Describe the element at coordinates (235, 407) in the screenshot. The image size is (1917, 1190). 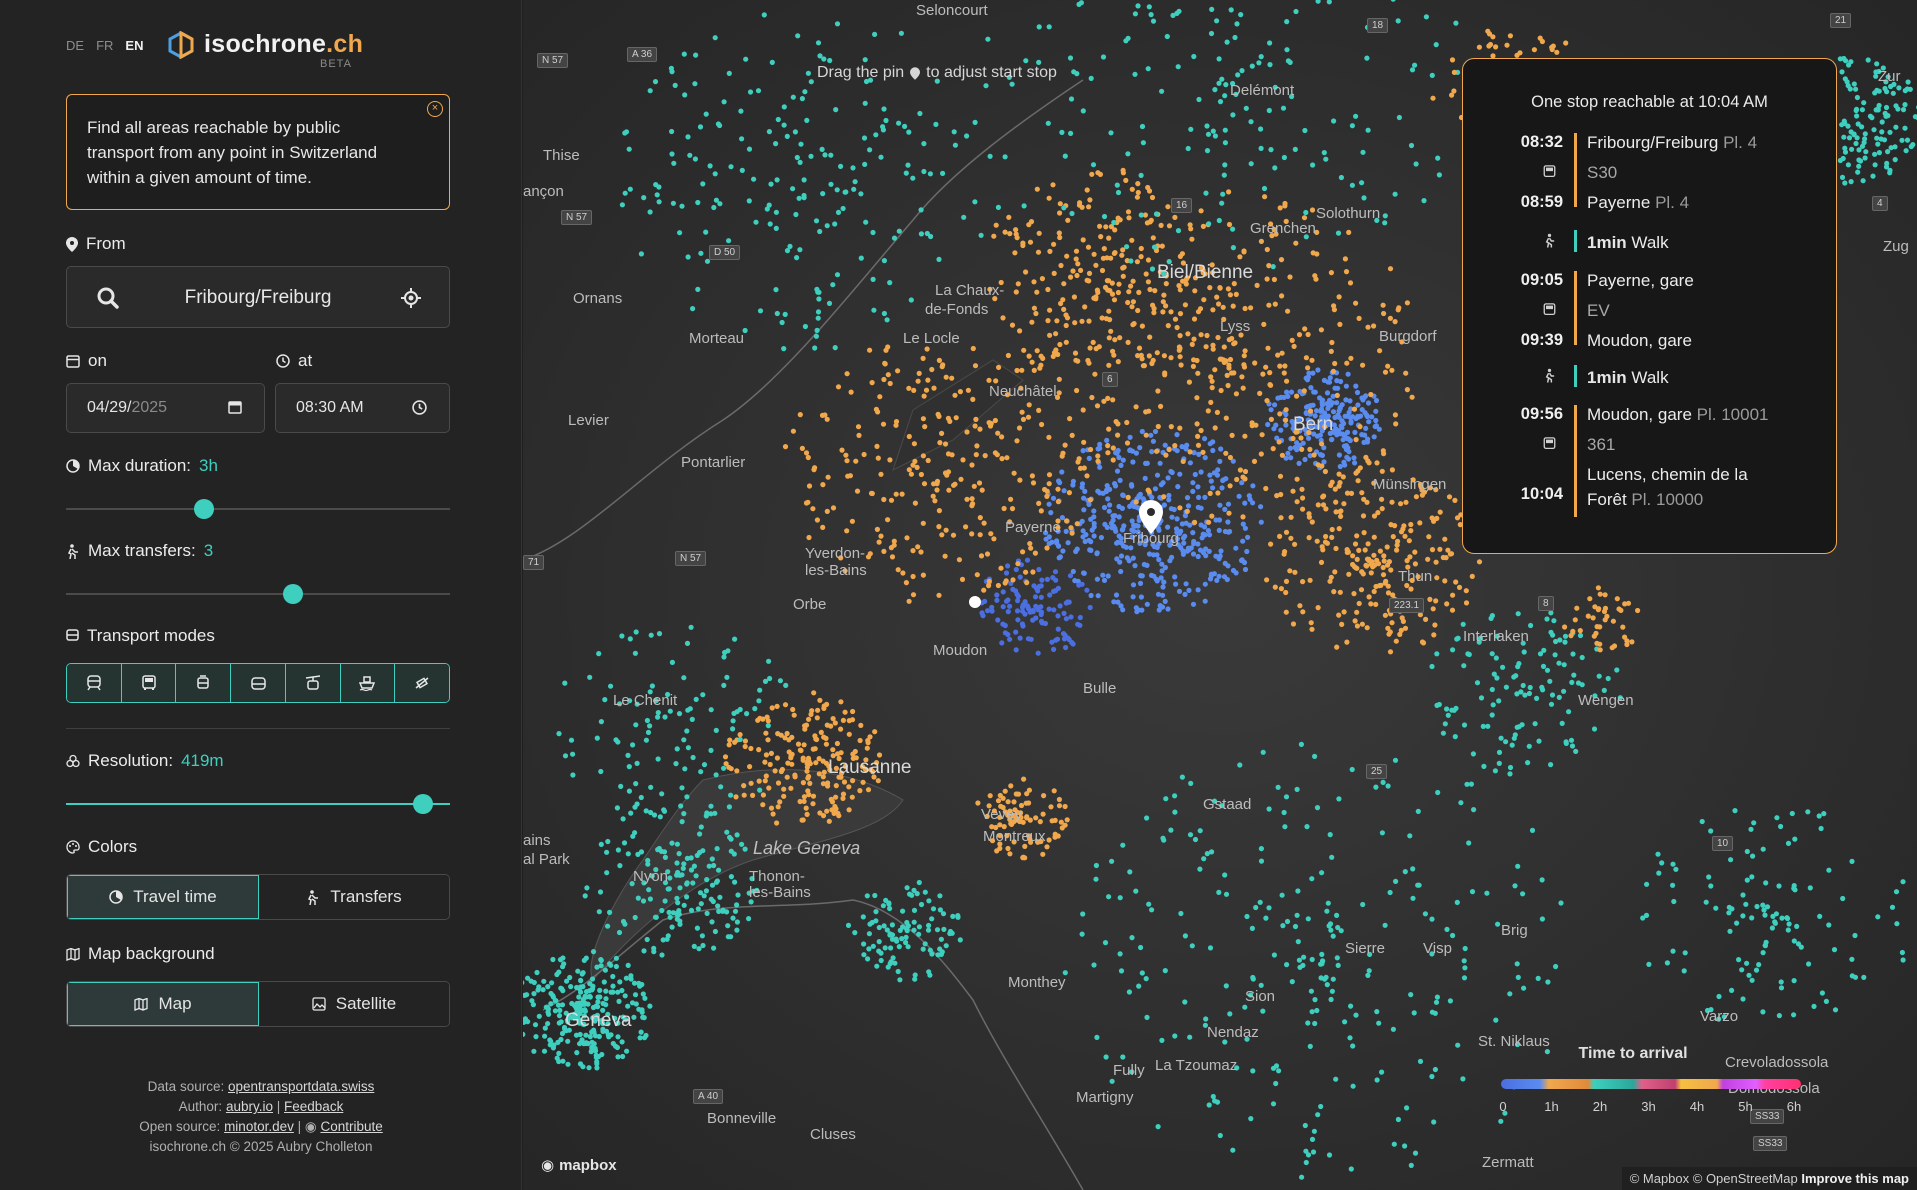
I see `calendar-picker-icon` at that location.